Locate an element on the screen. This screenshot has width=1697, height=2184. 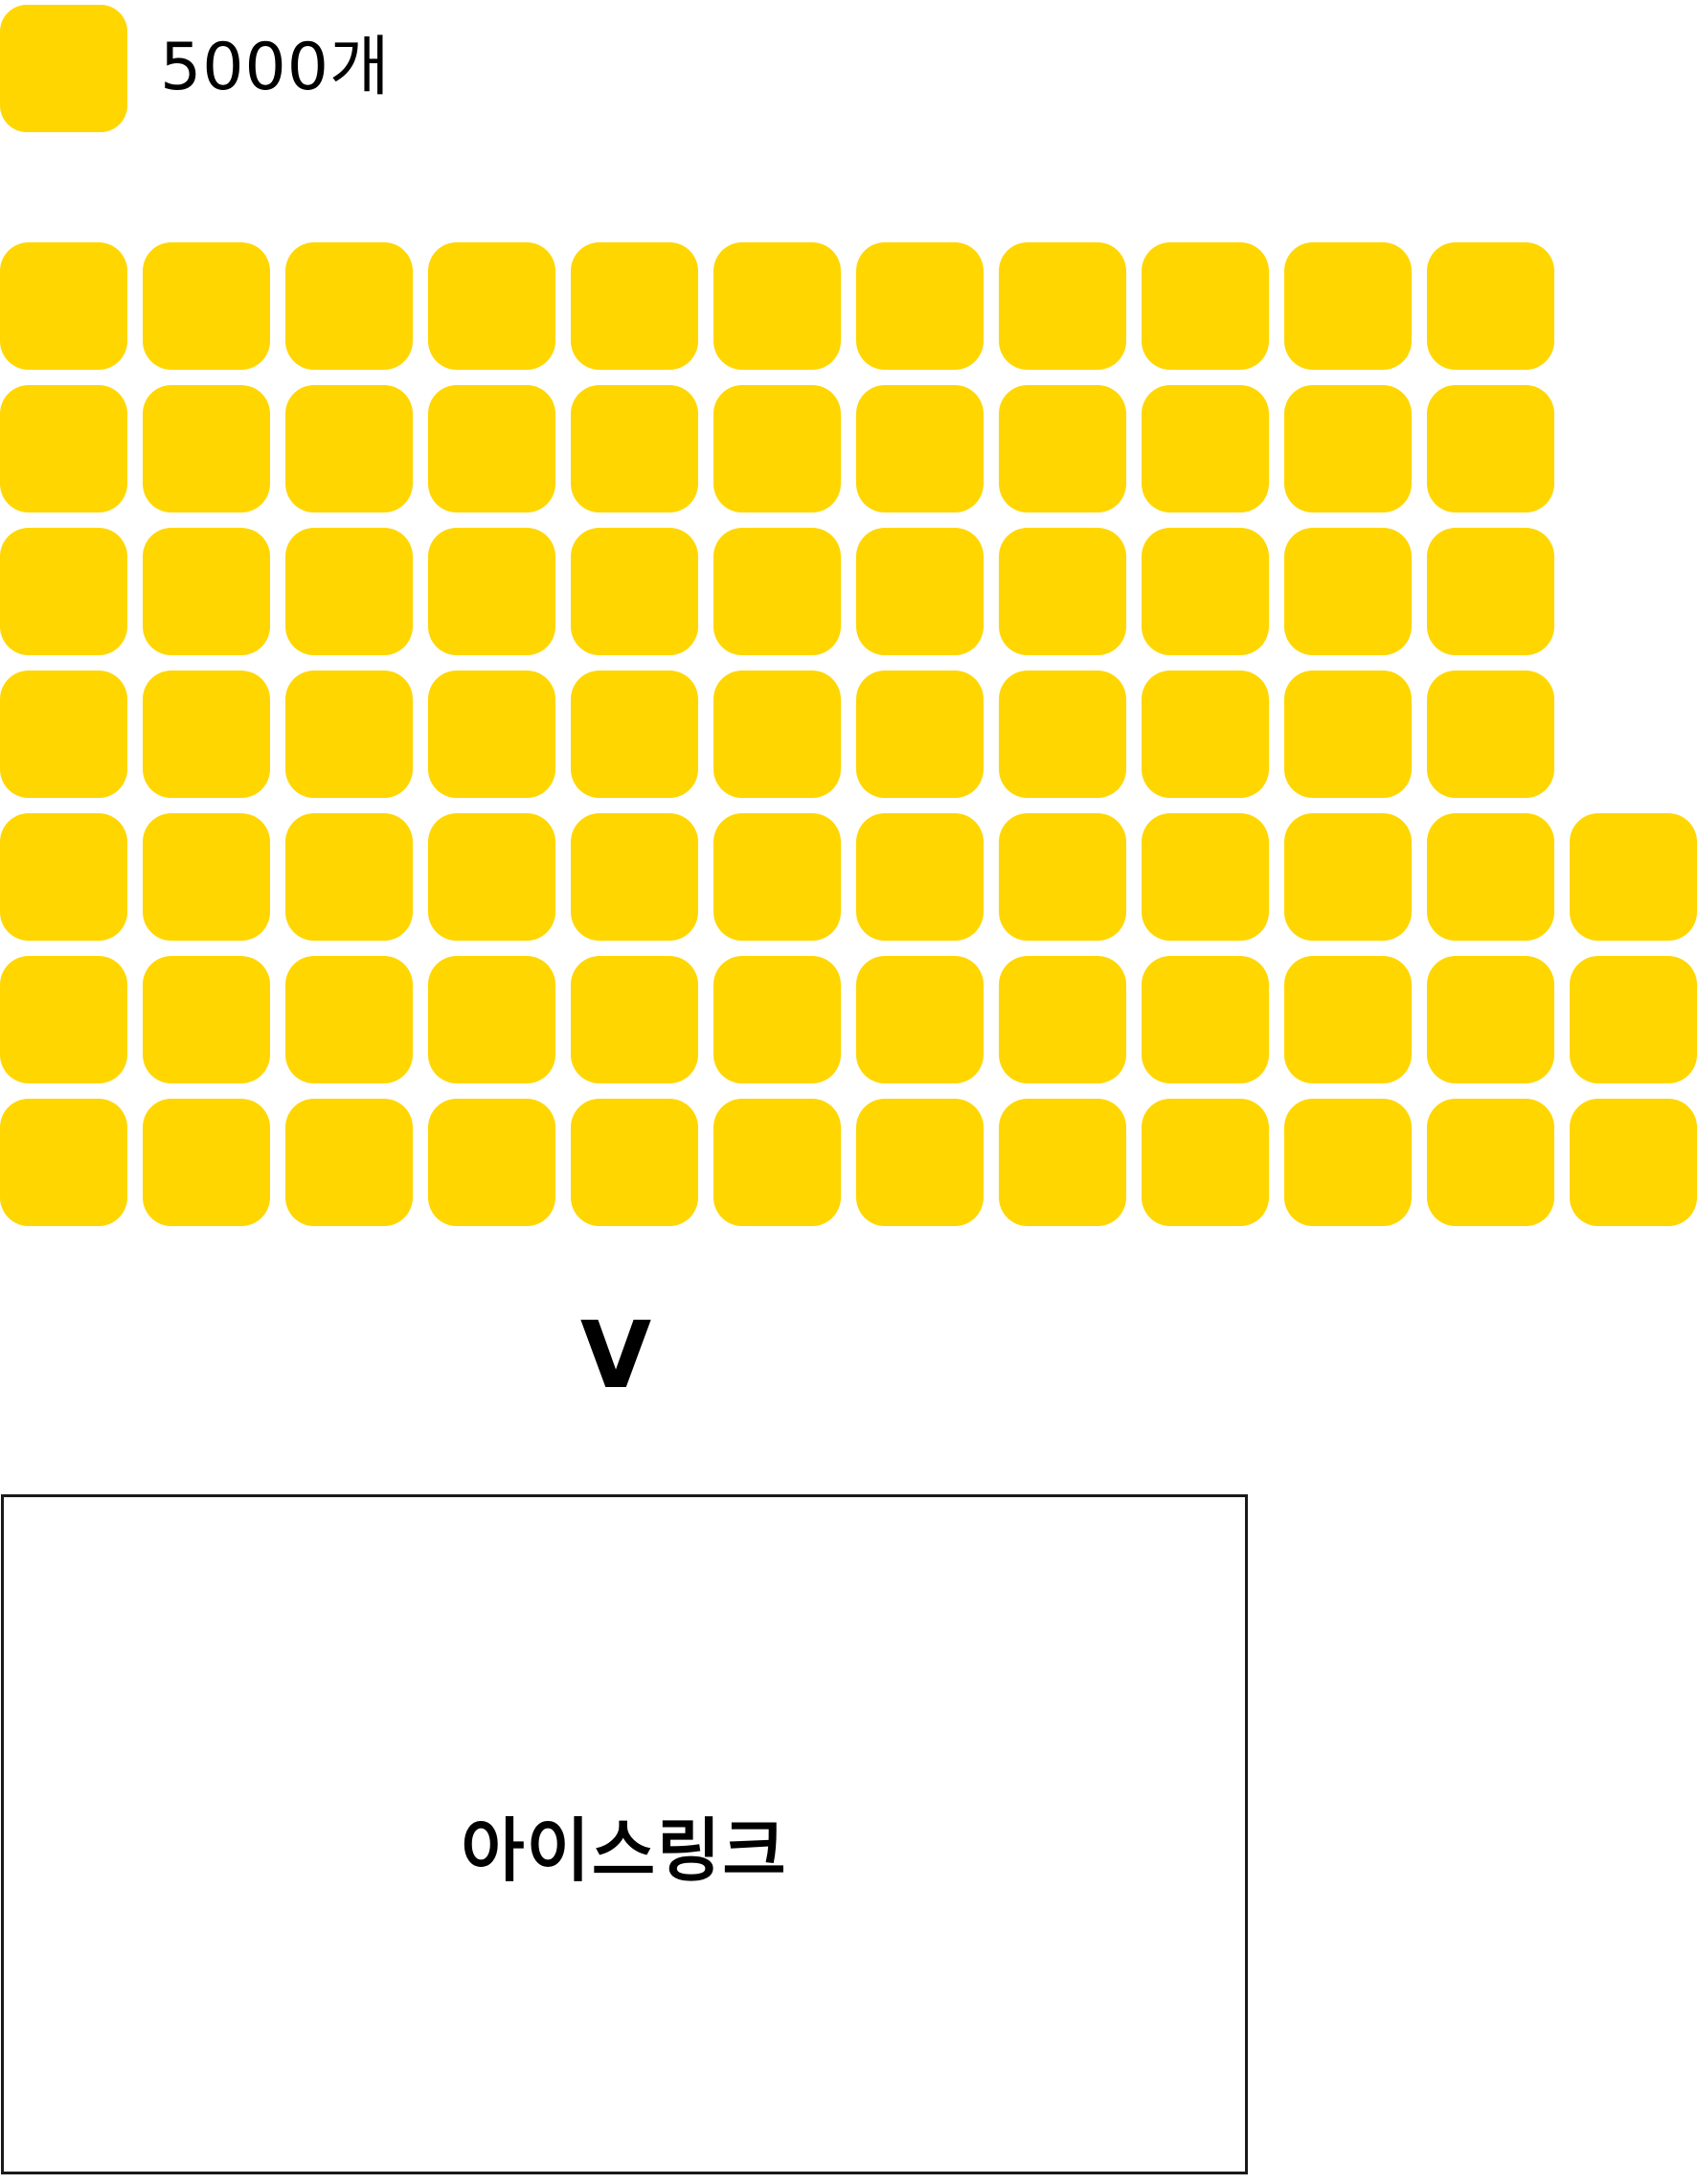
legend: 5000개 is located at coordinates (195, 68).